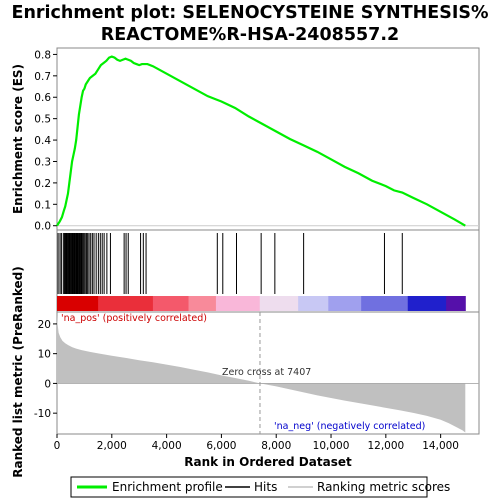 This screenshot has width=500, height=500. I want to click on es-y-tick-label: 0.4, so click(42, 141).